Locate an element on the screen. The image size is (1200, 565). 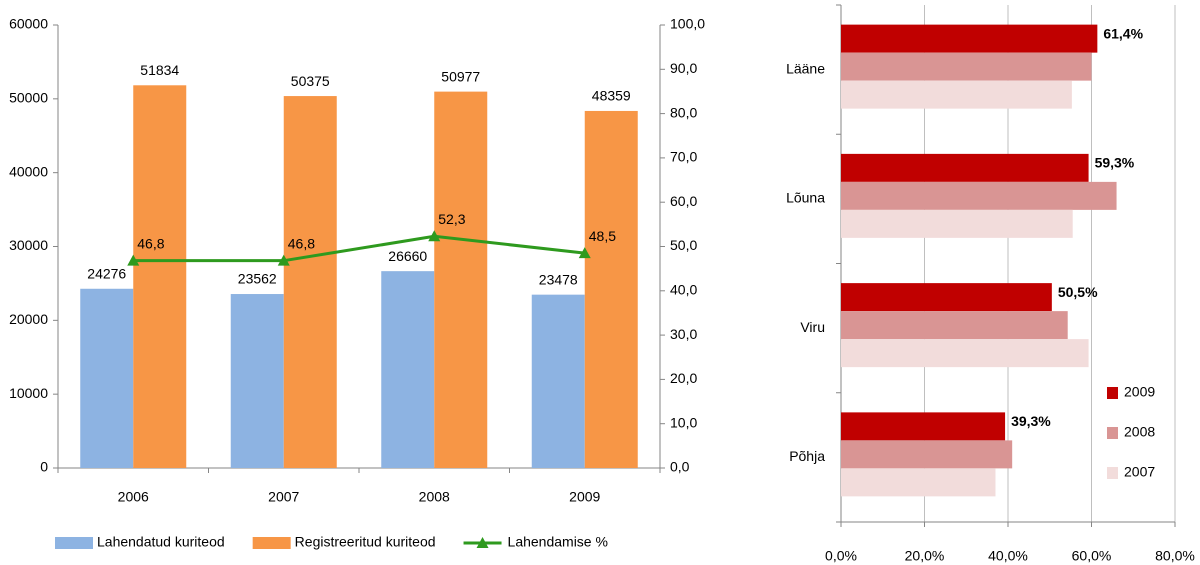
y-tick-label: 50000 is located at coordinates (28, 98).